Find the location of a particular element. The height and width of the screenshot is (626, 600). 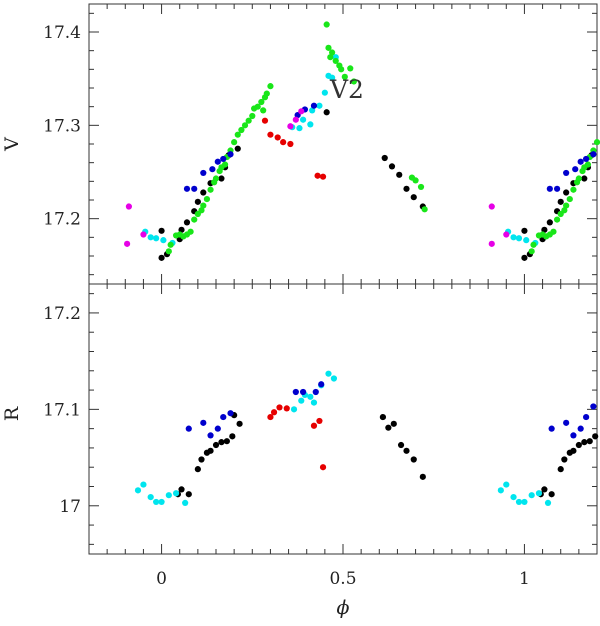

x-axis-label: ϕ is located at coordinates (343, 608).